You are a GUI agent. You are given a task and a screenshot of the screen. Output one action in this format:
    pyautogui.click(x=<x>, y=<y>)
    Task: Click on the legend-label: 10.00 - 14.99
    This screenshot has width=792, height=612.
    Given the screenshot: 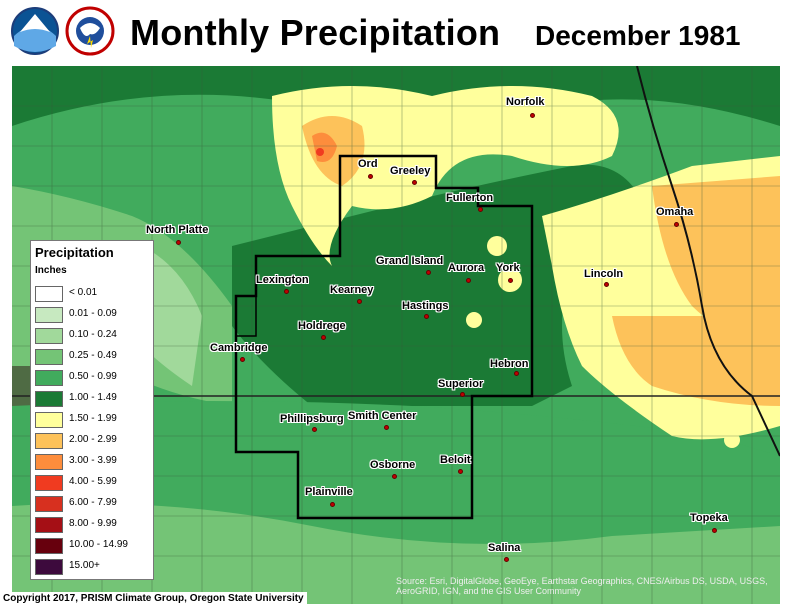 What is the action you would take?
    pyautogui.click(x=98, y=544)
    